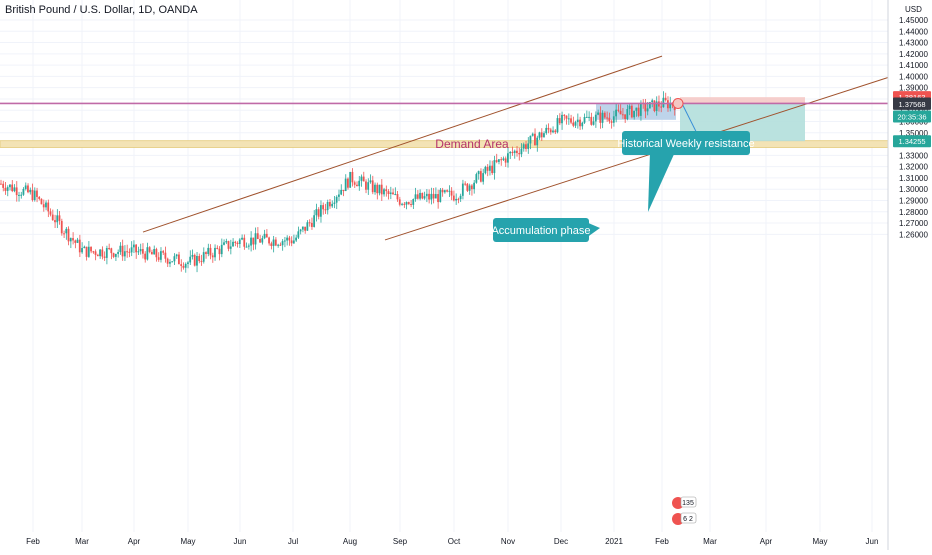  Describe the element at coordinates (293, 541) in the screenshot. I see `time-axis-label: Jul` at that location.